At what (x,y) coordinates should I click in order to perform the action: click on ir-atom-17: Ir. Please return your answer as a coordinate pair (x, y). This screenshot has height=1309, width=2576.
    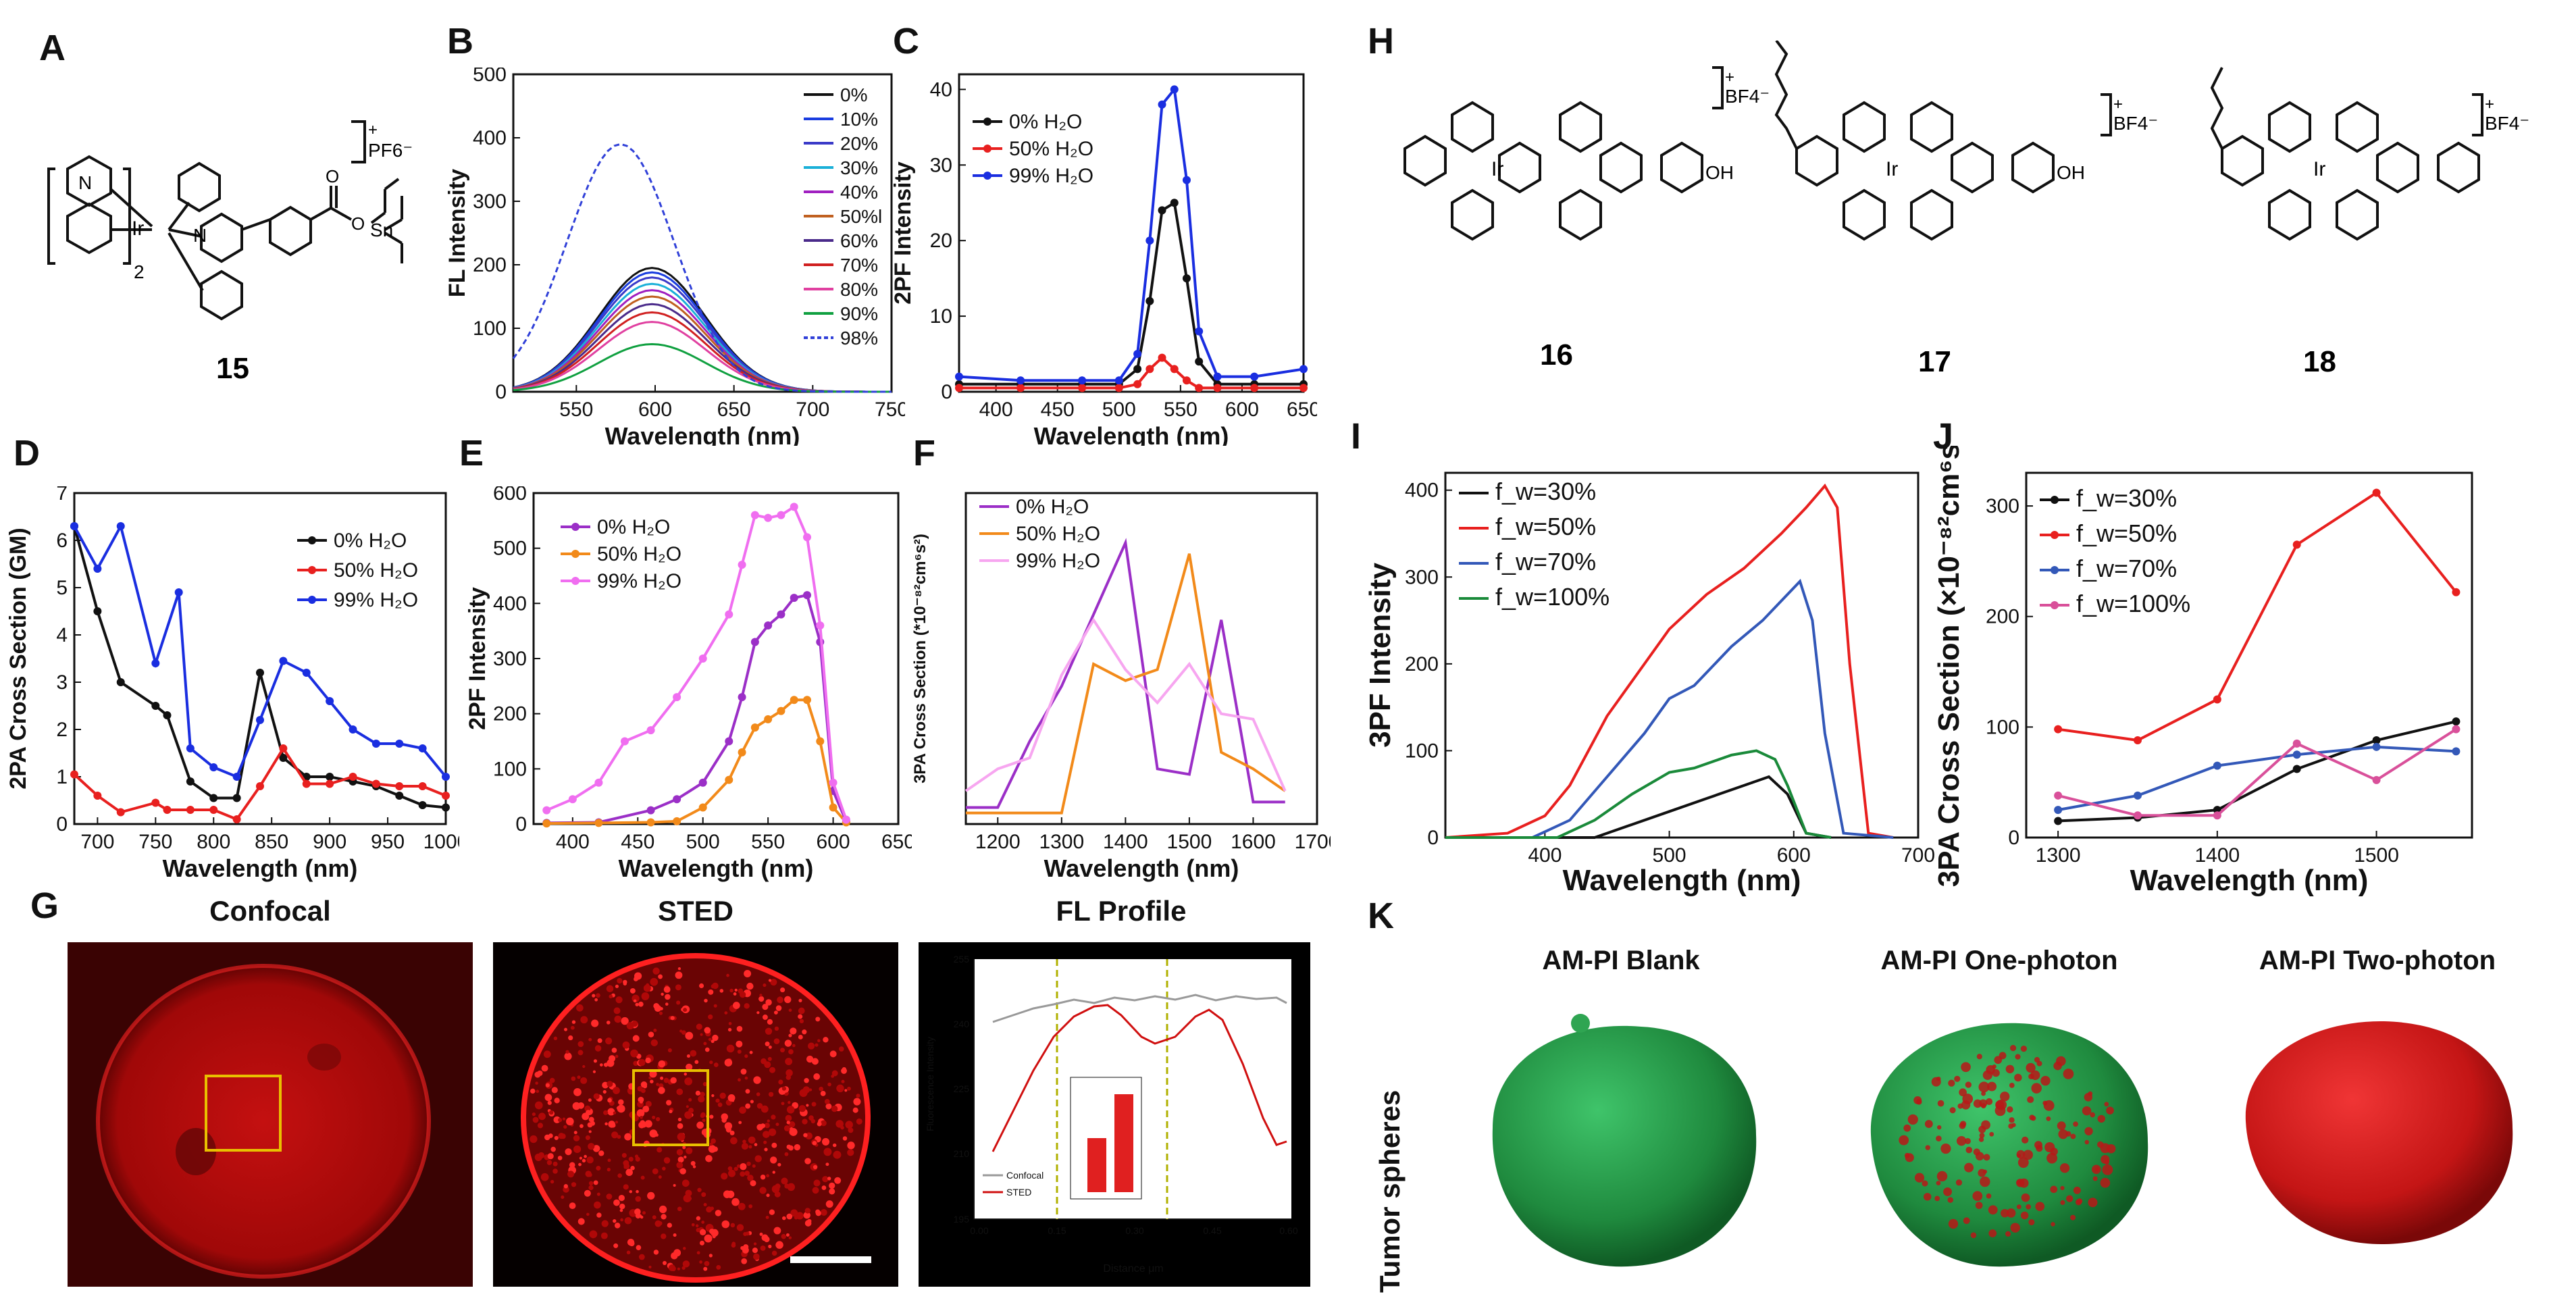
    Looking at the image, I should click on (1892, 169).